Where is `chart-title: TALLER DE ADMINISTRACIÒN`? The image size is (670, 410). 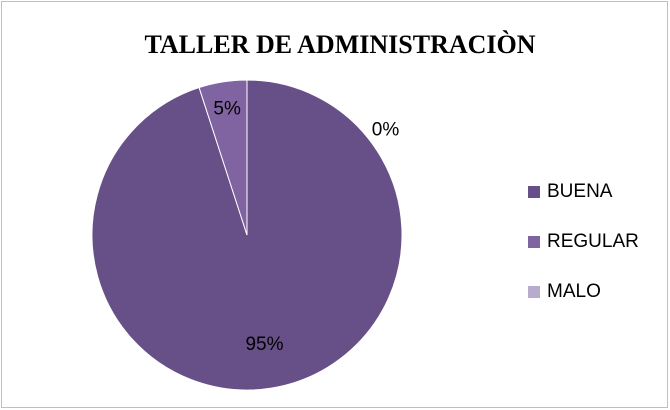 chart-title: TALLER DE ADMINISTRACIÒN is located at coordinates (339, 44).